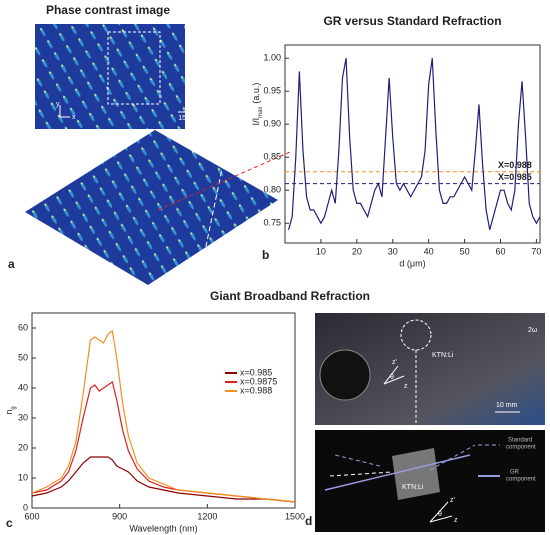  I want to click on x-tick-label: 1500, so click(295, 516).